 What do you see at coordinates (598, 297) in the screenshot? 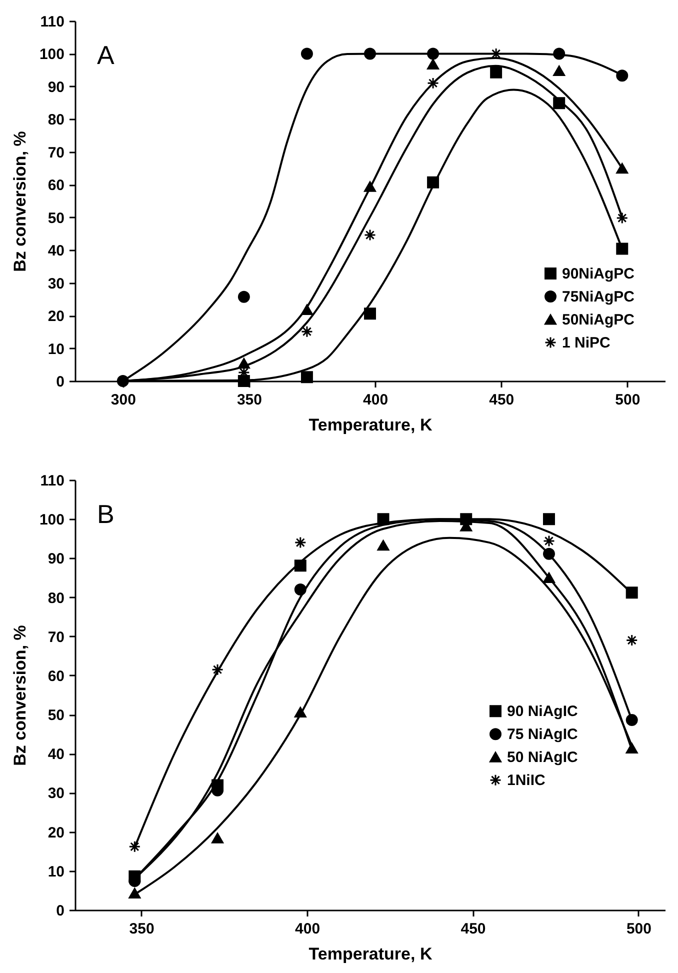
I see `legend-label: 75NiAgPC` at bounding box center [598, 297].